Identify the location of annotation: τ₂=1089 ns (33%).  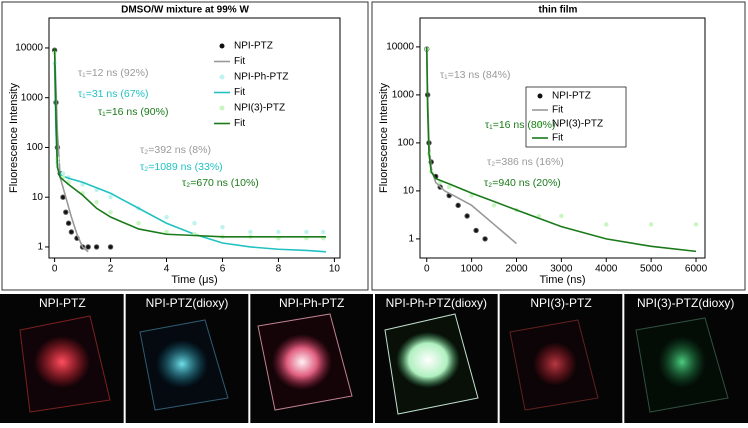
(181, 167).